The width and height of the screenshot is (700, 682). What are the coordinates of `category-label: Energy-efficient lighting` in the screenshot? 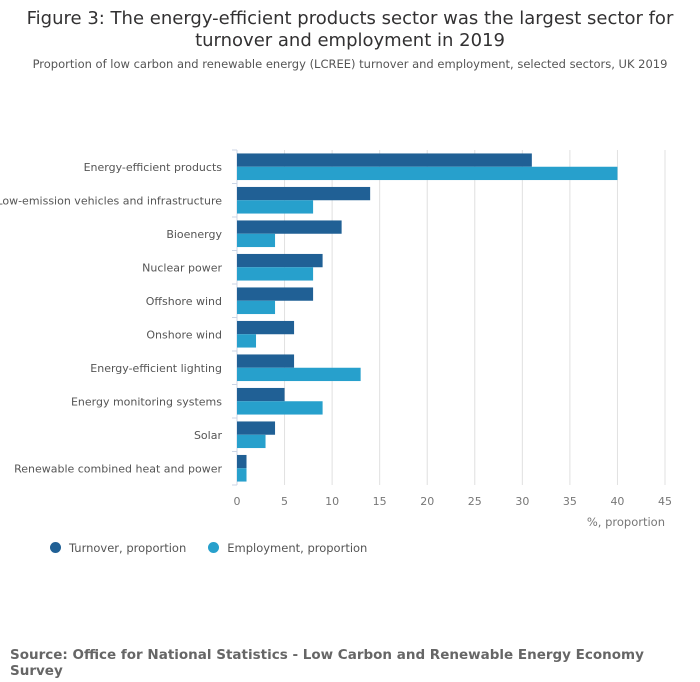 It's located at (156, 368).